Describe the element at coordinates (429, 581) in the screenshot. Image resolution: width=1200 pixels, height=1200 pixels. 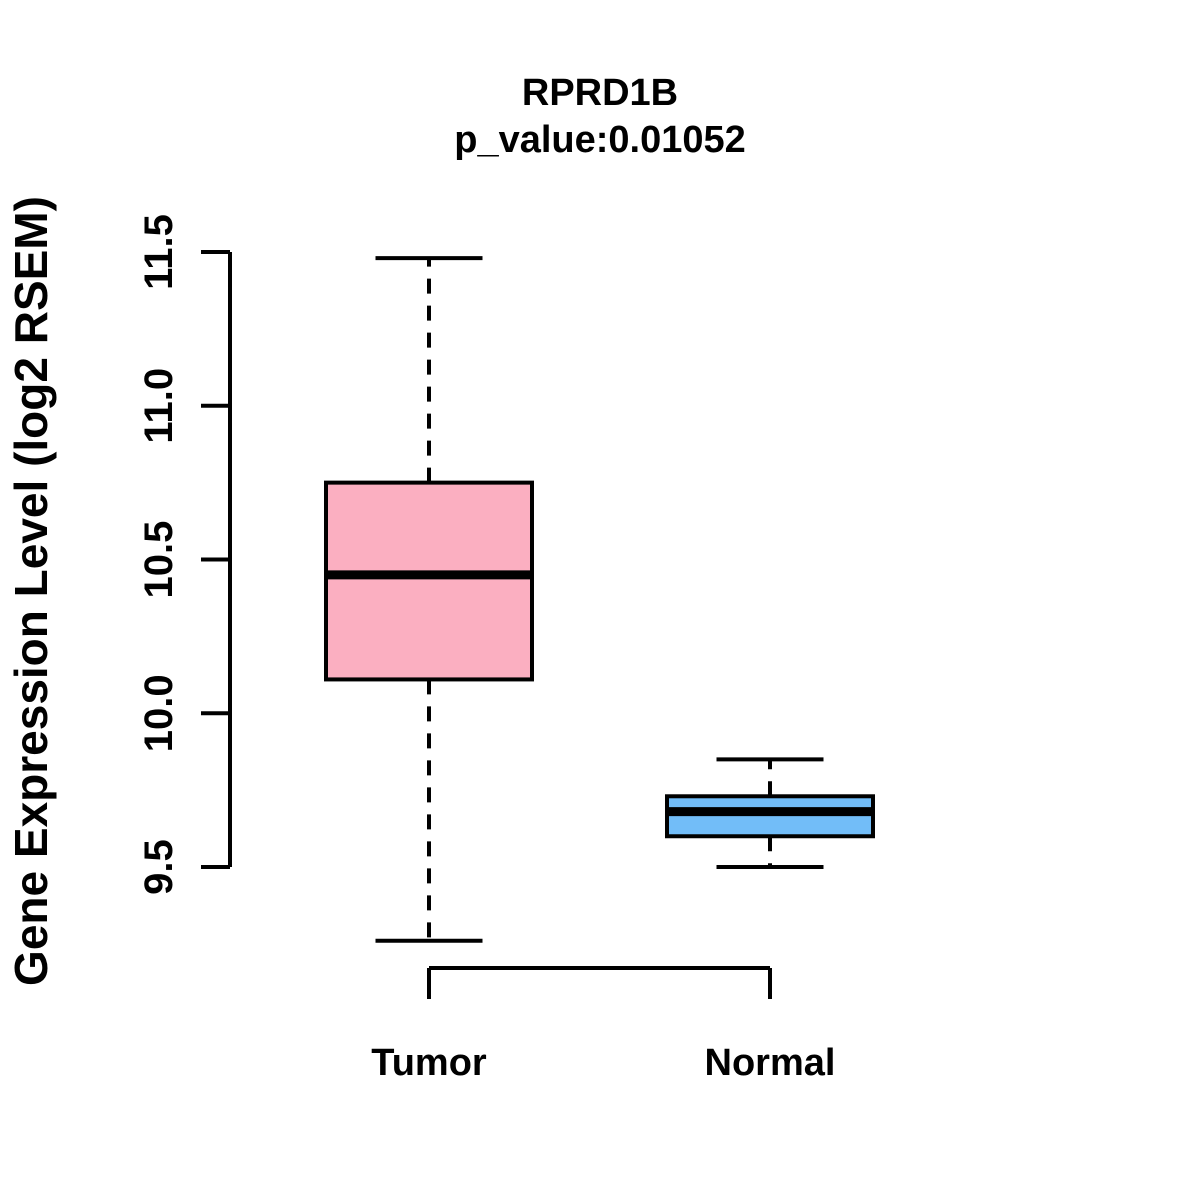
I see `iqr-box-tumor` at that location.